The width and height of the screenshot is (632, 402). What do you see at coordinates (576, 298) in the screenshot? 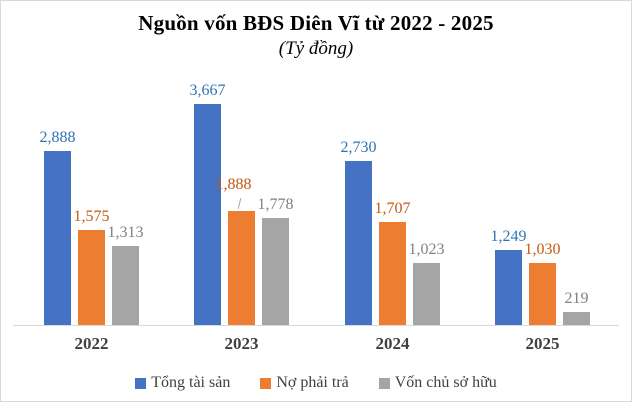
I see `data-label: 219` at bounding box center [576, 298].